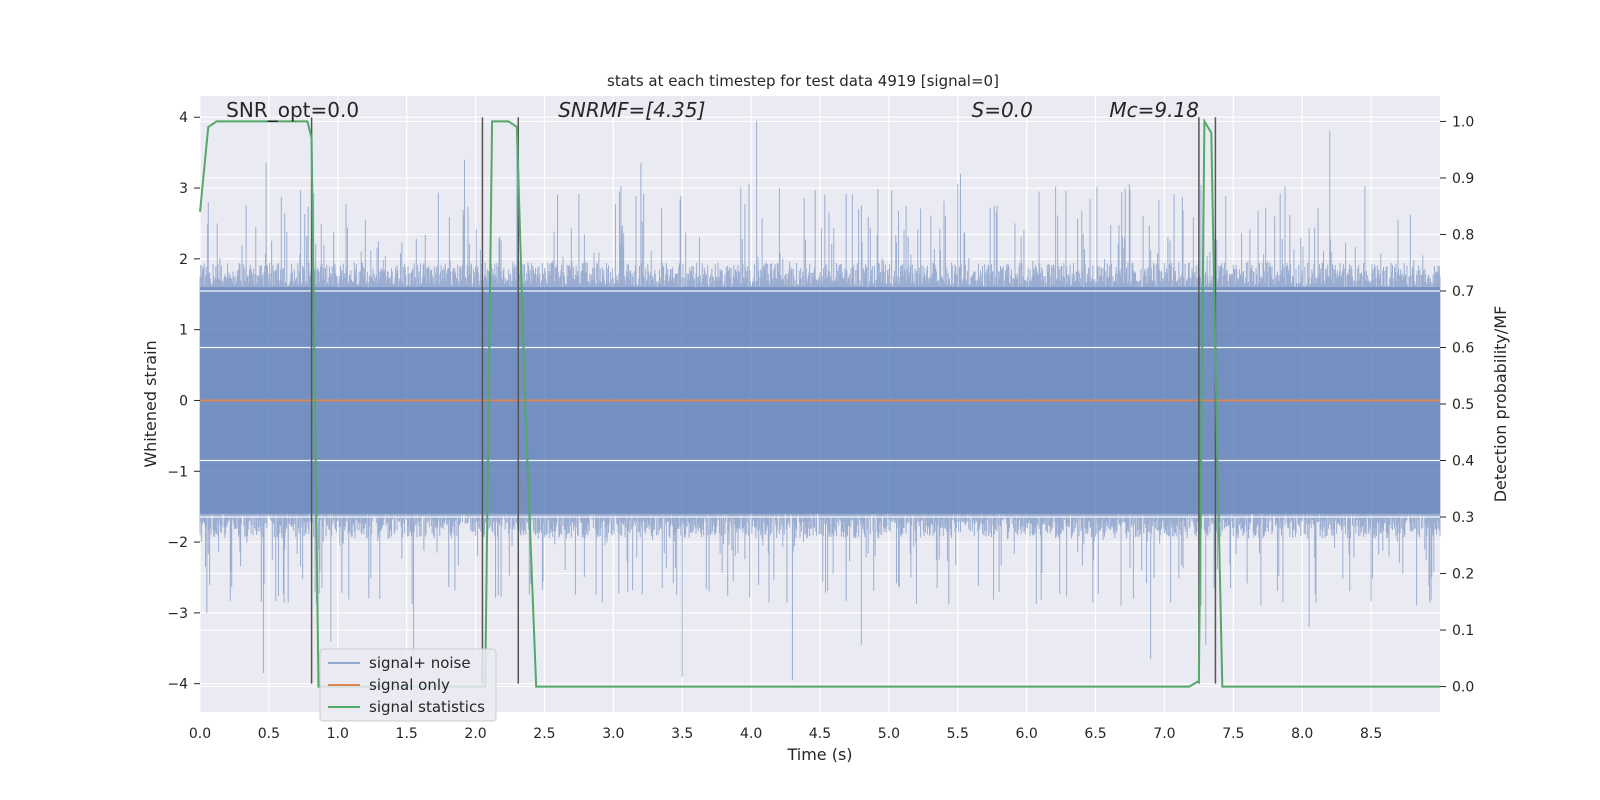  Describe the element at coordinates (150, 403) in the screenshot. I see `y-axis-label: Whitened strain` at that location.